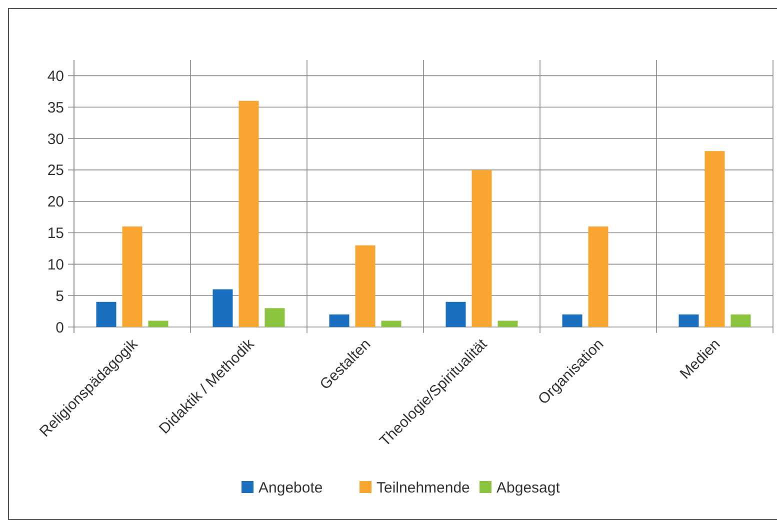 Image resolution: width=777 pixels, height=520 pixels. Describe the element at coordinates (423, 487) in the screenshot. I see `legend-label: Teilnehmende` at that location.